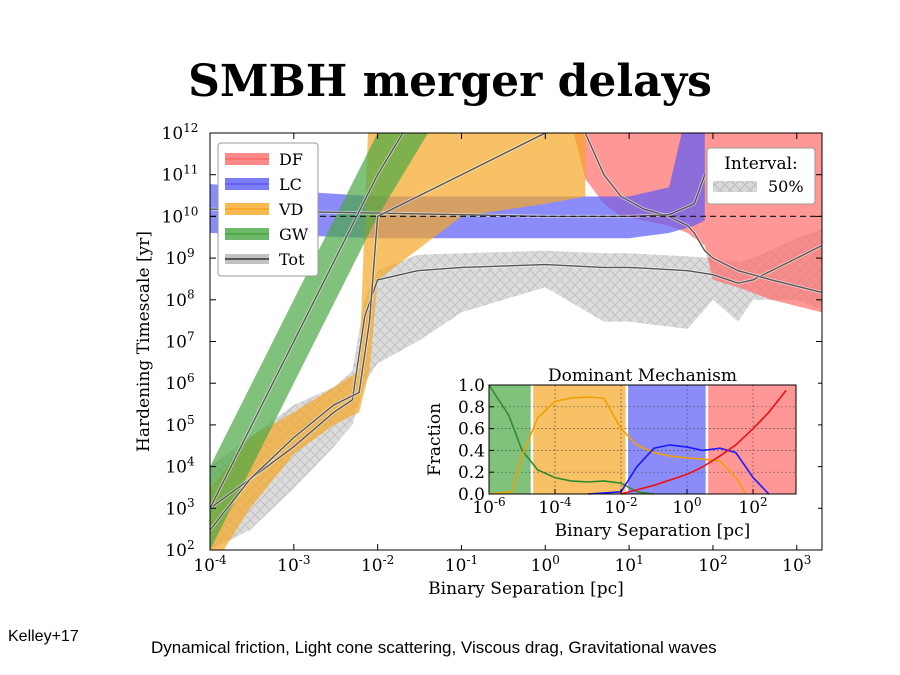  I want to click on legend-entry-tot: Tot, so click(265, 259).